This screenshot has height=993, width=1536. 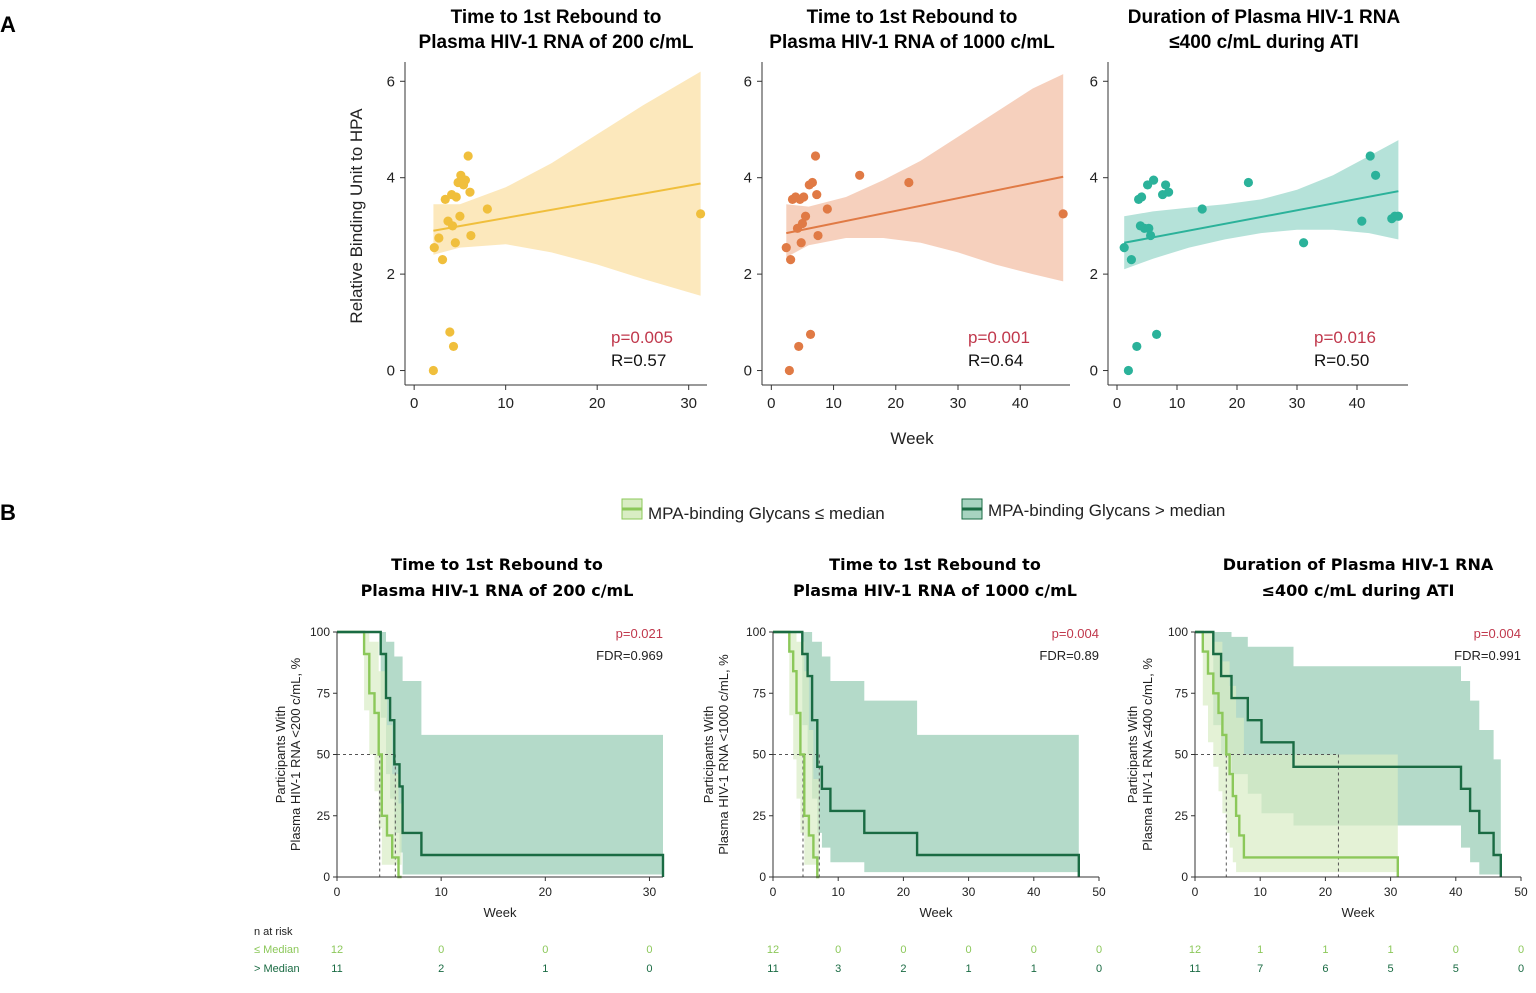 What do you see at coordinates (1296, 752) in the screenshot?
I see `ci-band-low` at bounding box center [1296, 752].